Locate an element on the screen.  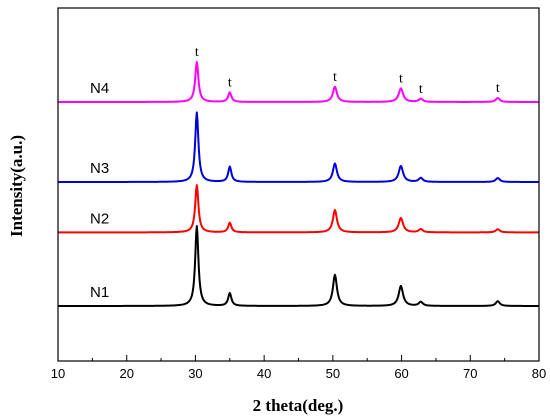
x-tick-label: 40 is located at coordinates (264, 373).